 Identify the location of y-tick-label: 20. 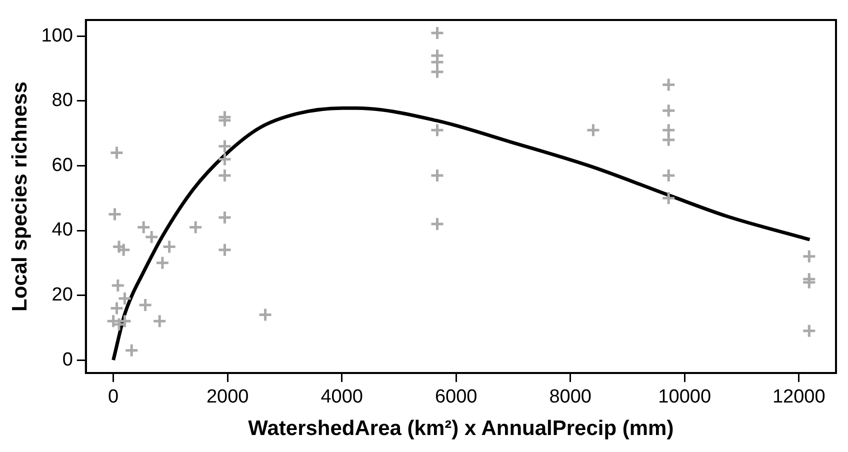
(62, 295).